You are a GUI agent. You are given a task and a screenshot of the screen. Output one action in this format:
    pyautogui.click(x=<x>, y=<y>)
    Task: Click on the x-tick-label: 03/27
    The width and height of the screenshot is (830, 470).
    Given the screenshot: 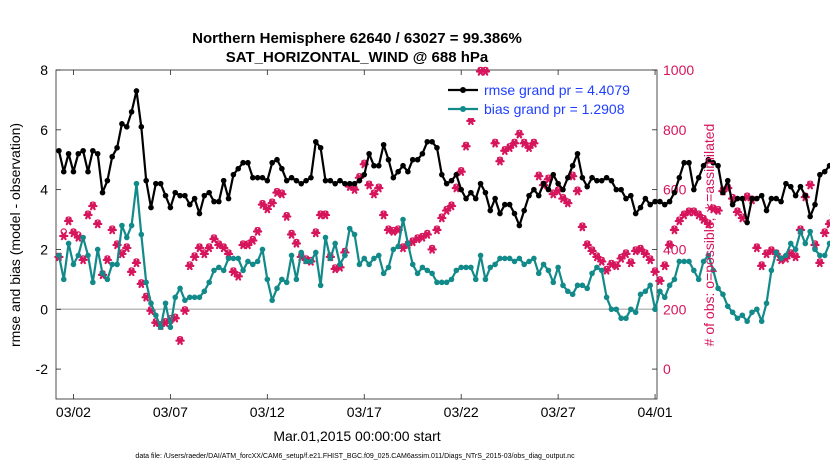 What is the action you would take?
    pyautogui.click(x=558, y=412)
    